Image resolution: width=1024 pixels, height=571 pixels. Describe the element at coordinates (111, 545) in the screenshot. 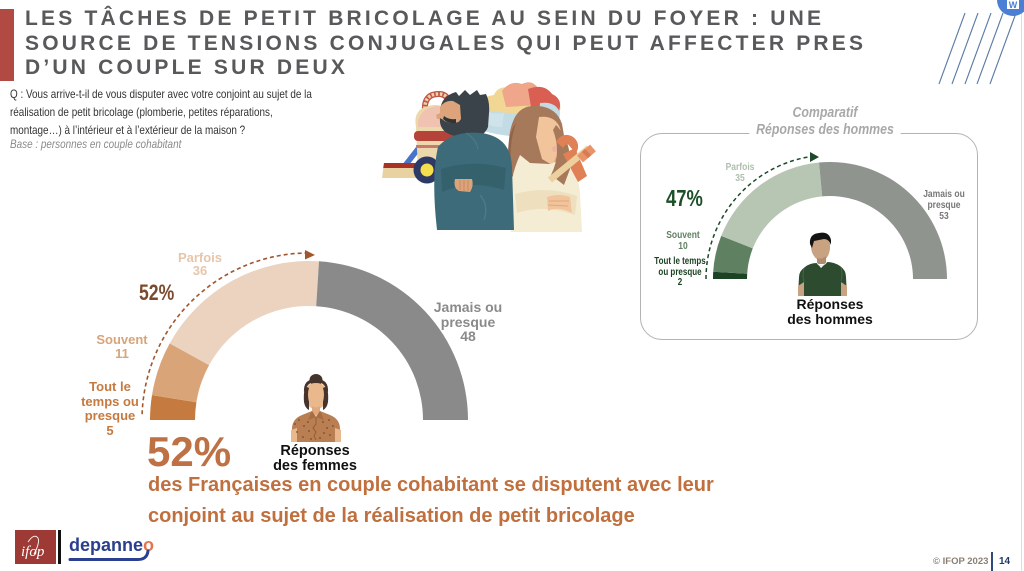

I see `svg-text: depanneo` at that location.